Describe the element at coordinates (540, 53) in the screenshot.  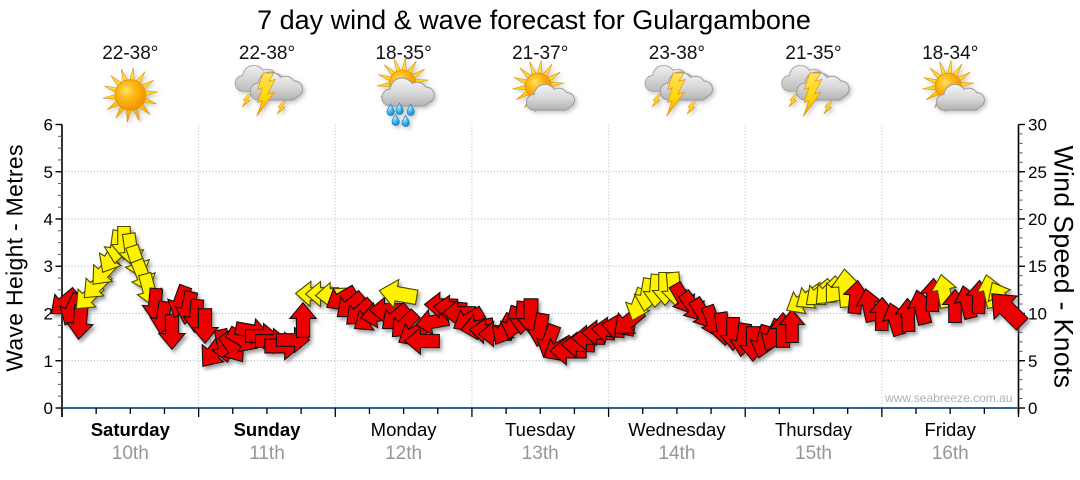
I see `svg-text: 21-37°` at that location.